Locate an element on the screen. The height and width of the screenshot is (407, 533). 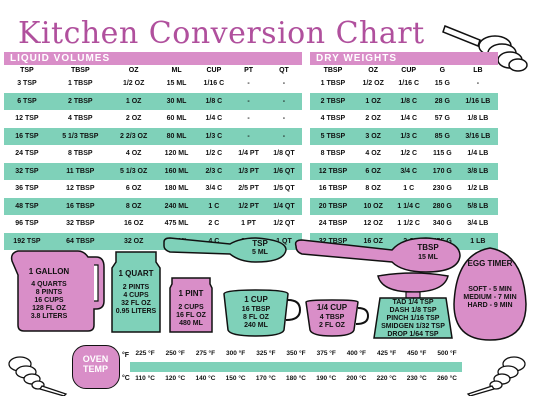
liquid-row: 12 TSP 4 TBSP 2 OZ 60 ML 1/4 C-- is located at coordinates (153, 119).